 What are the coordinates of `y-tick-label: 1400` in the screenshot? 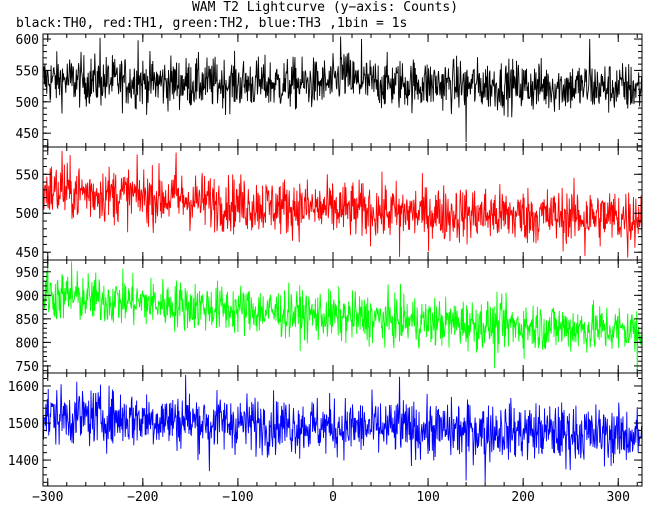 It's located at (23, 461).